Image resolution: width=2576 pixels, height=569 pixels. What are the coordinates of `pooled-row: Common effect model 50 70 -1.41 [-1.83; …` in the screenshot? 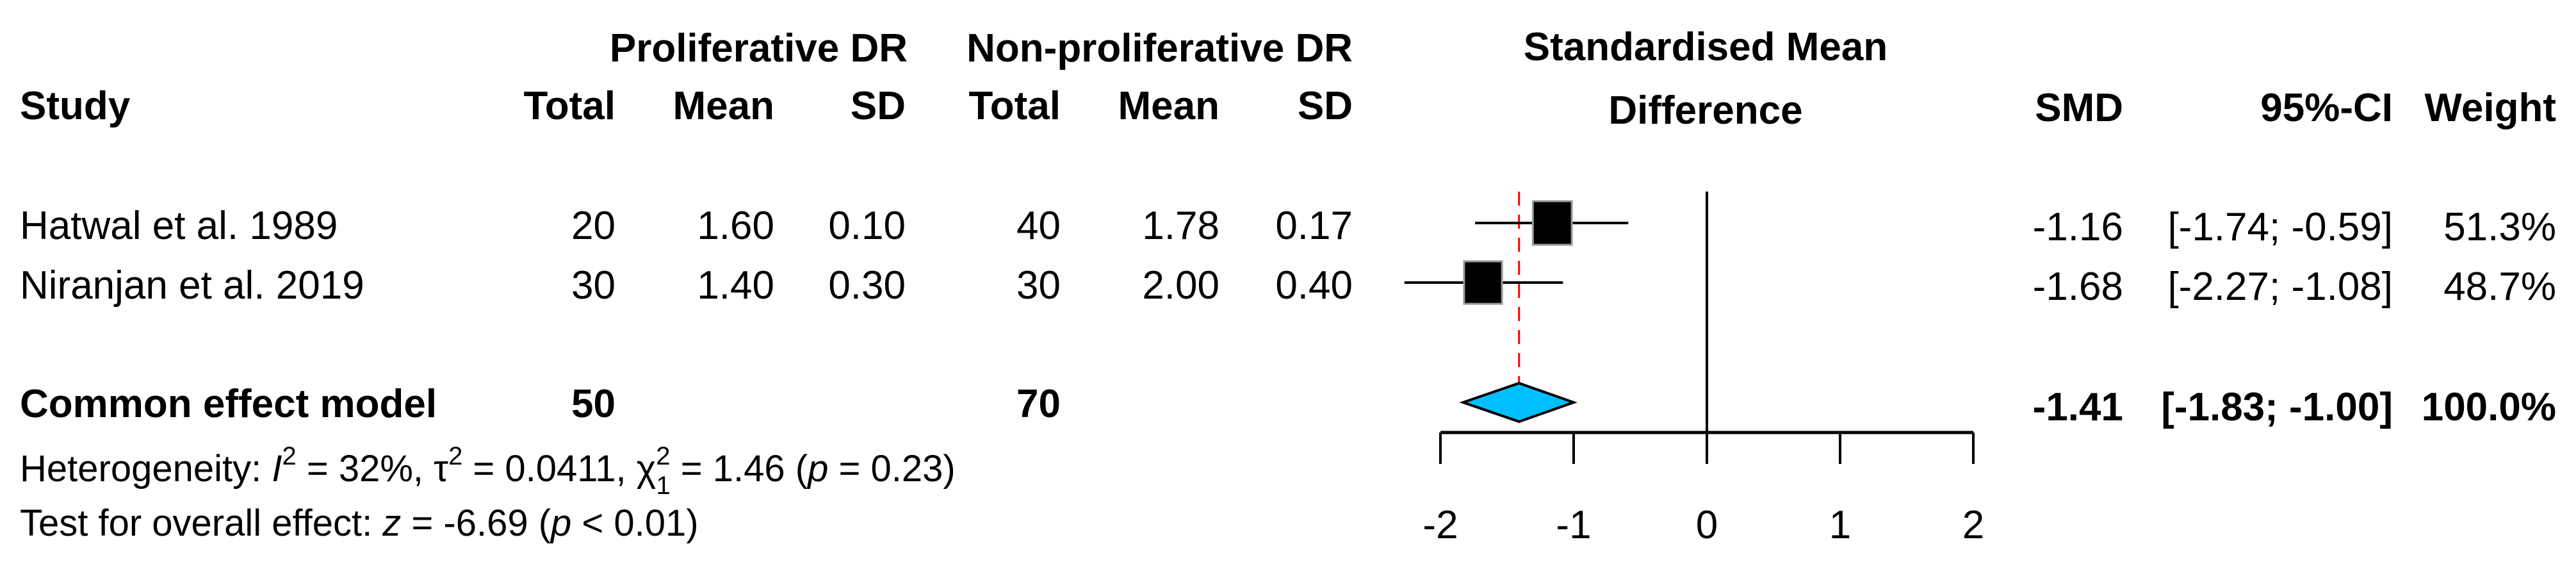 It's located at (1288, 405).